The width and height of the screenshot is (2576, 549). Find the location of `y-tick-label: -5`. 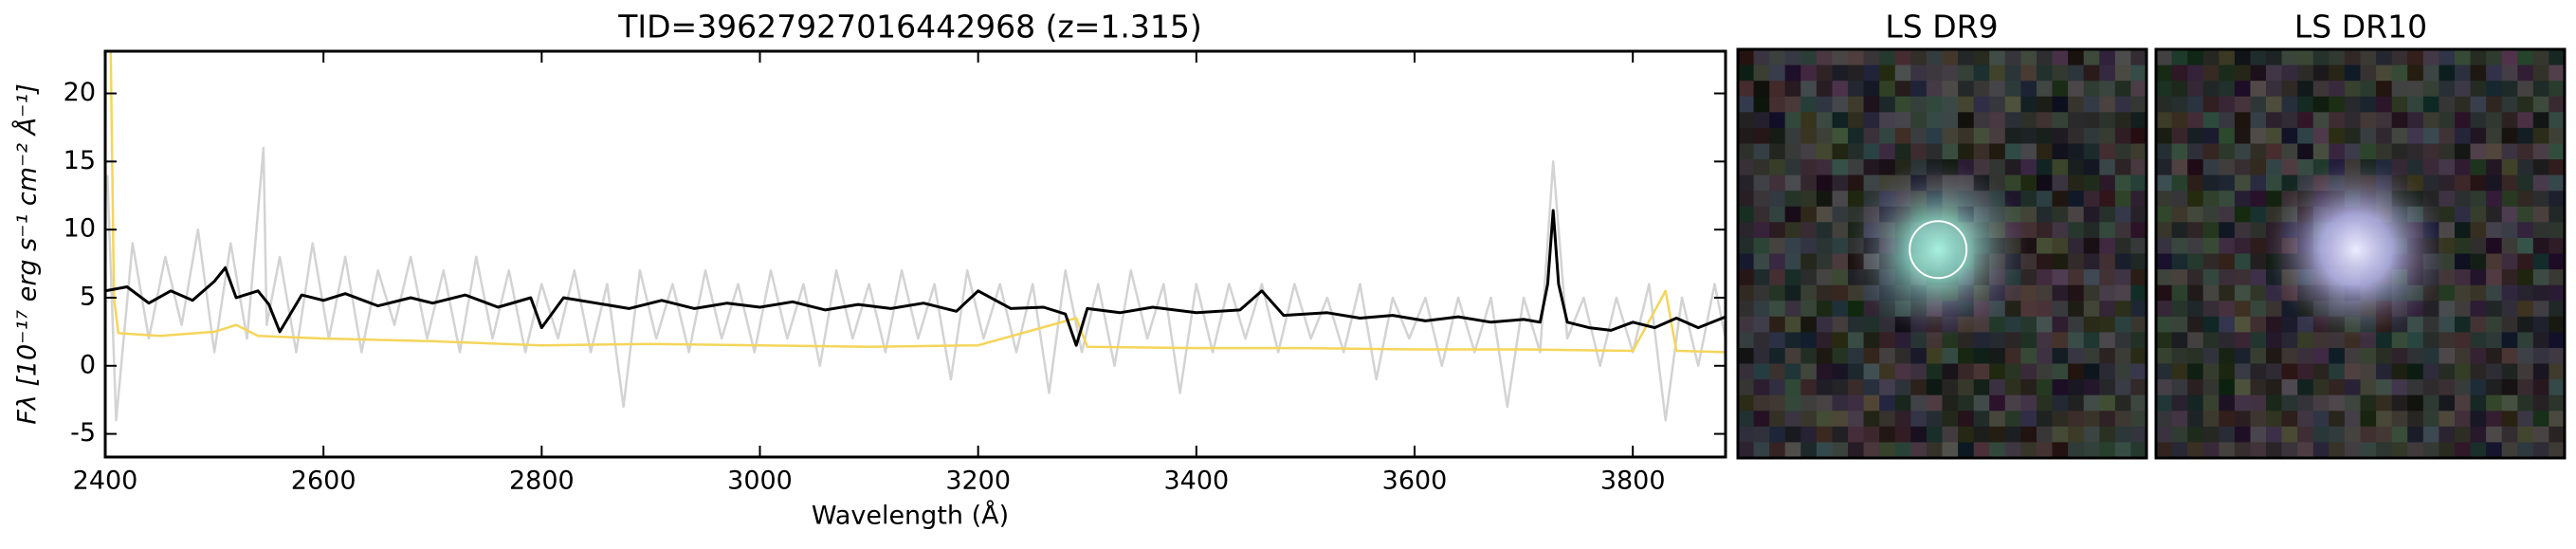

y-tick-label: -5 is located at coordinates (83, 433).